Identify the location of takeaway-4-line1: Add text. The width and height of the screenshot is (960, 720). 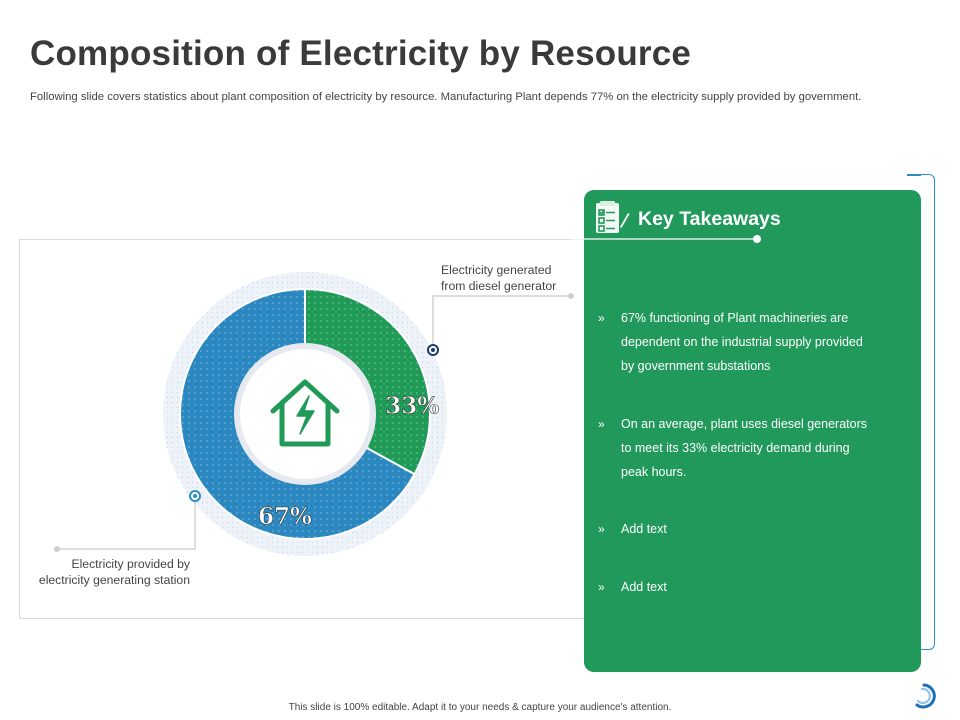
(644, 587).